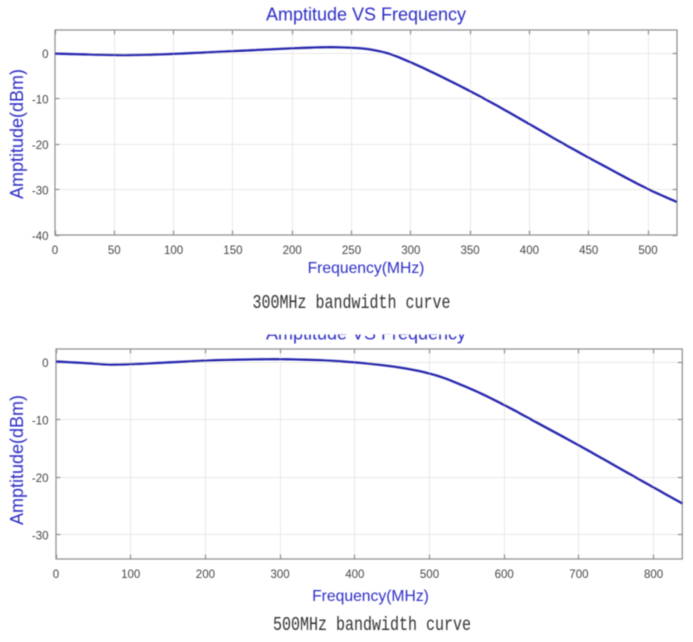 The height and width of the screenshot is (642, 693). Describe the element at coordinates (352, 304) in the screenshot. I see `svg-text: 300MHz bandwidth curve` at that location.